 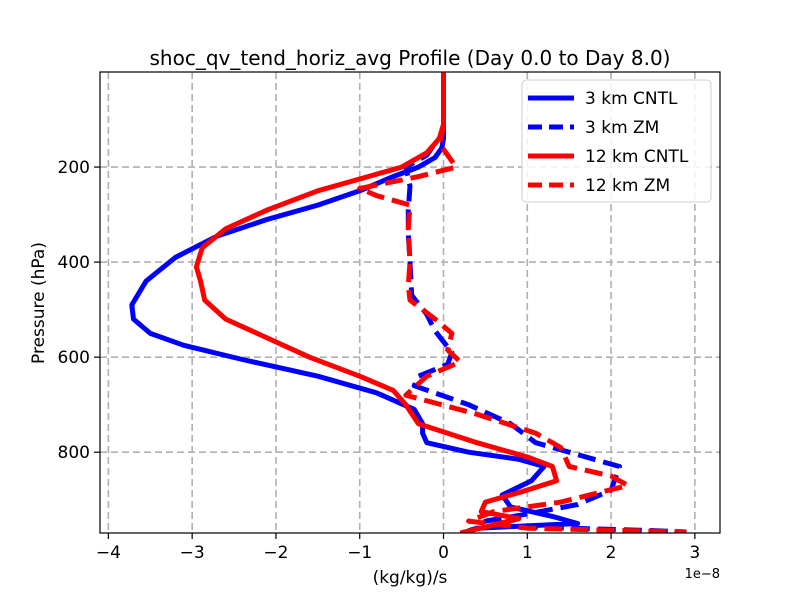 What do you see at coordinates (275, 553) in the screenshot?
I see `x-tick-label: −2` at bounding box center [275, 553].